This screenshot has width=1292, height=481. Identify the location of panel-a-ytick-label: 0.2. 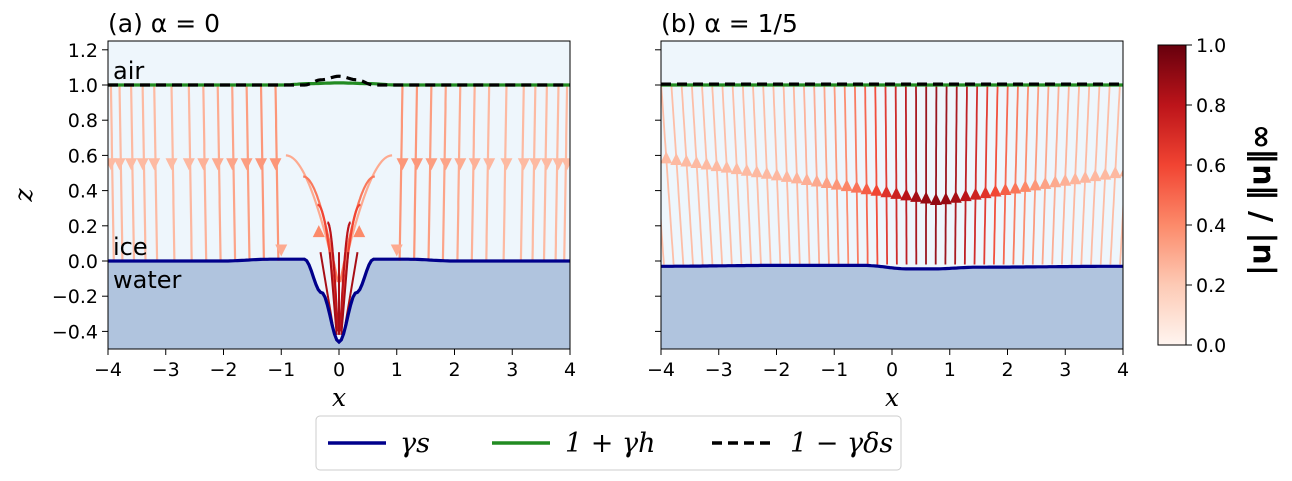
(83, 227).